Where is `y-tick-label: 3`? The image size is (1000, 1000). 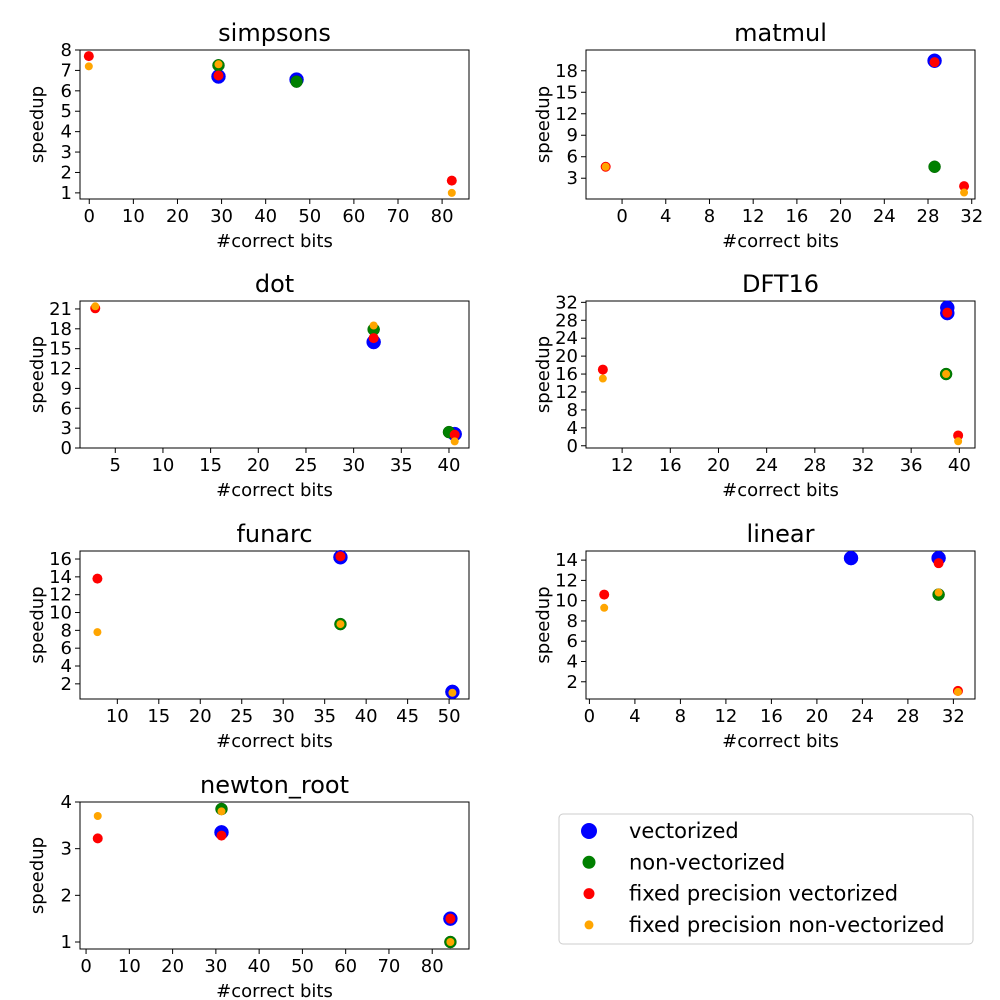
y-tick-label: 3 is located at coordinates (66, 428).